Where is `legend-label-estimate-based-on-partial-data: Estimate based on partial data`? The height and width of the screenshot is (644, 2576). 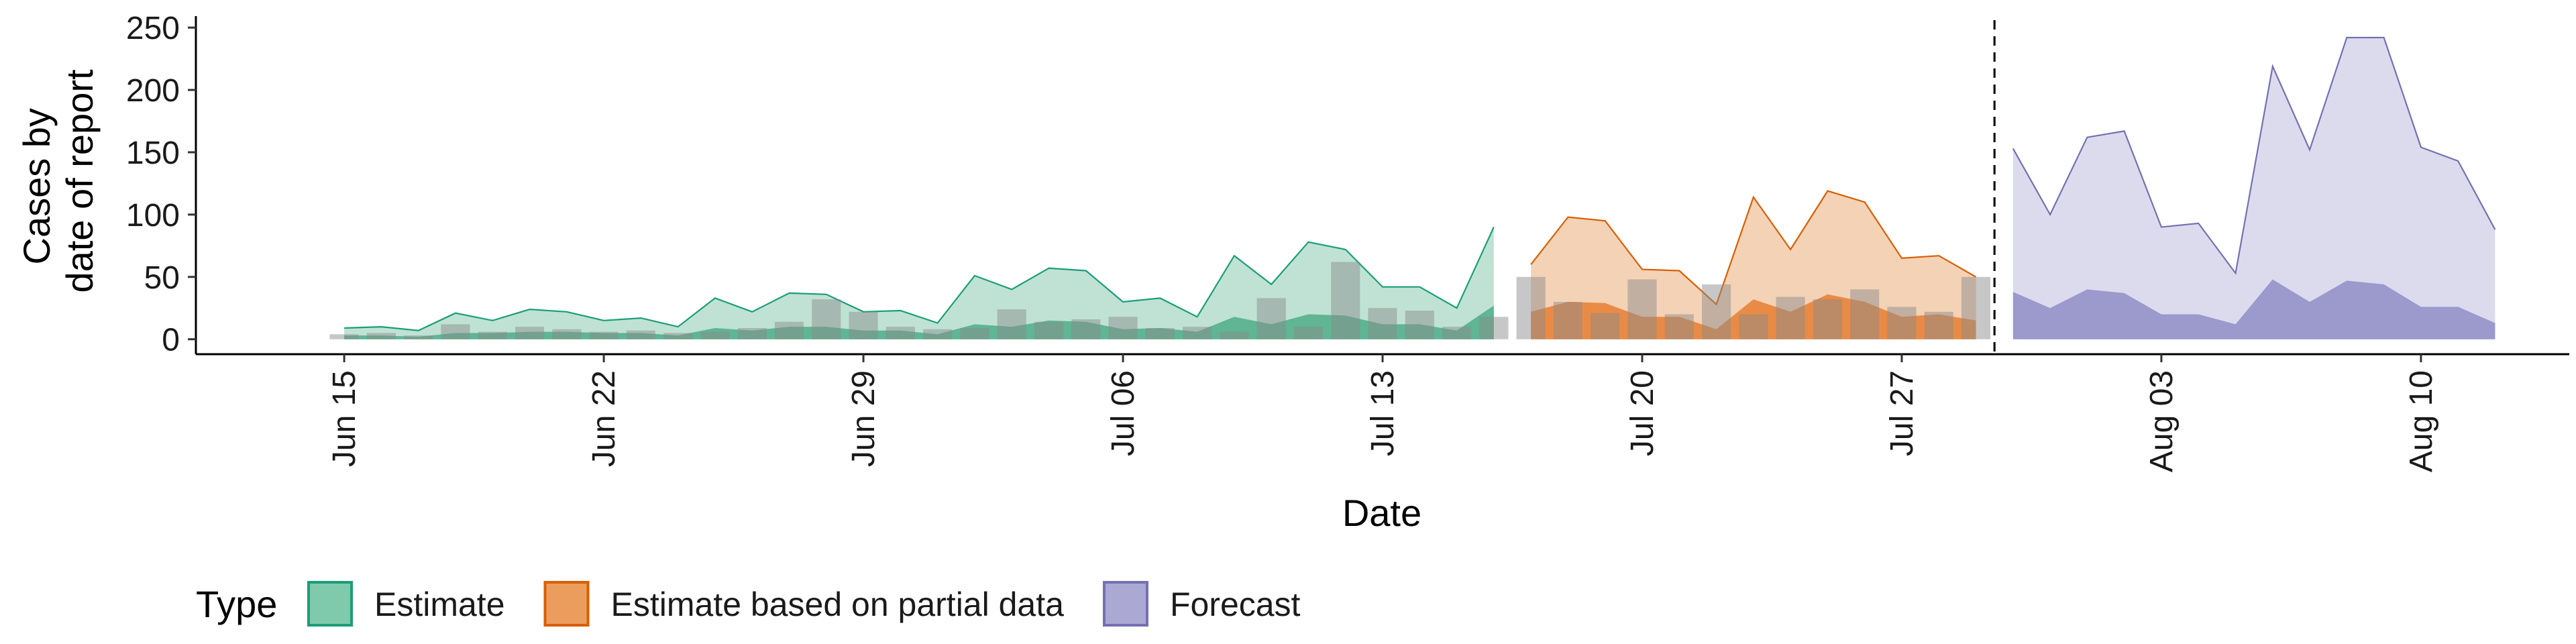 legend-label-estimate-based-on-partial-data: Estimate based on partial data is located at coordinates (838, 604).